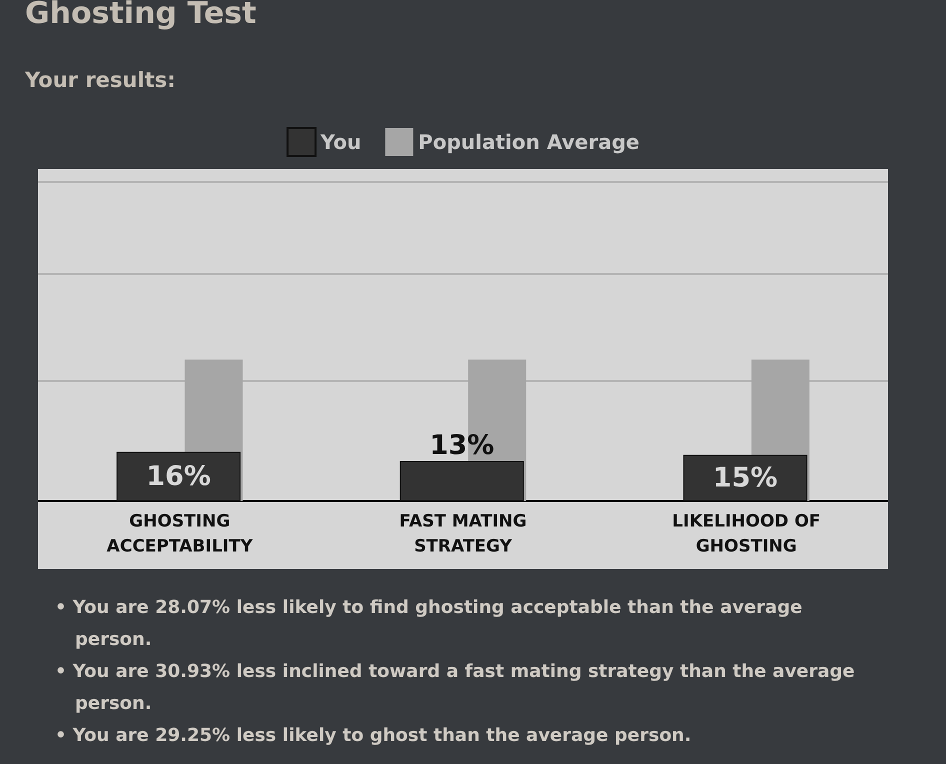 The image size is (946, 764). What do you see at coordinates (529, 142) in the screenshot?
I see `legend-label: Population Average` at bounding box center [529, 142].